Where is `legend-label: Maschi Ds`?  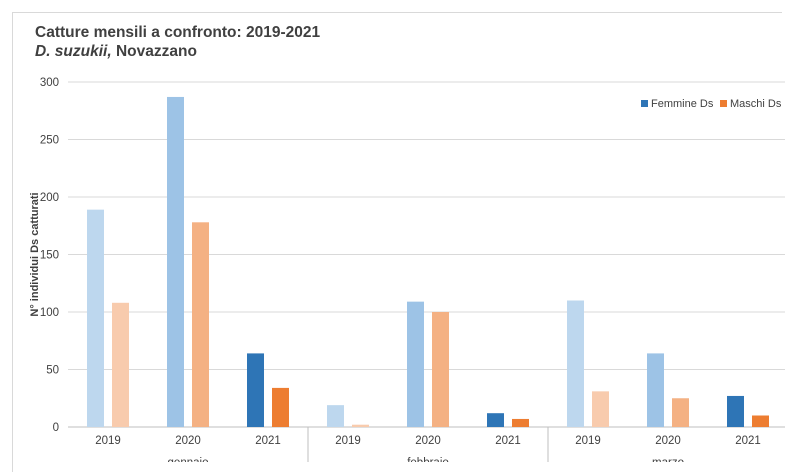
legend-label: Maschi Ds is located at coordinates (756, 104).